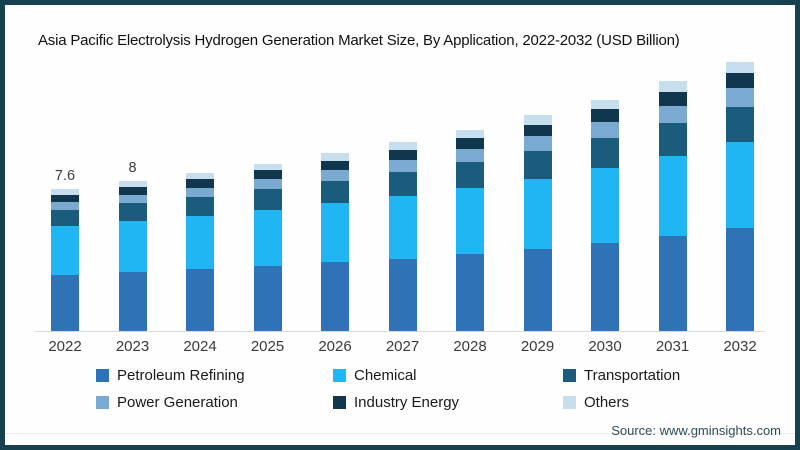  What do you see at coordinates (470, 134) in the screenshot?
I see `bar-segment-others-2028` at bounding box center [470, 134].